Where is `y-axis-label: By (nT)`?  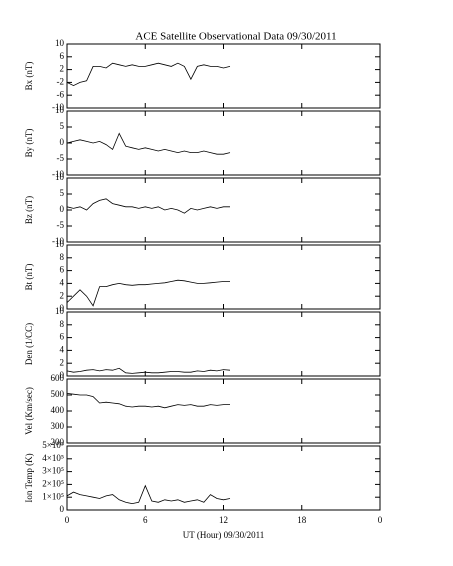
y-axis-label: By (nT) is located at coordinates (29, 143).